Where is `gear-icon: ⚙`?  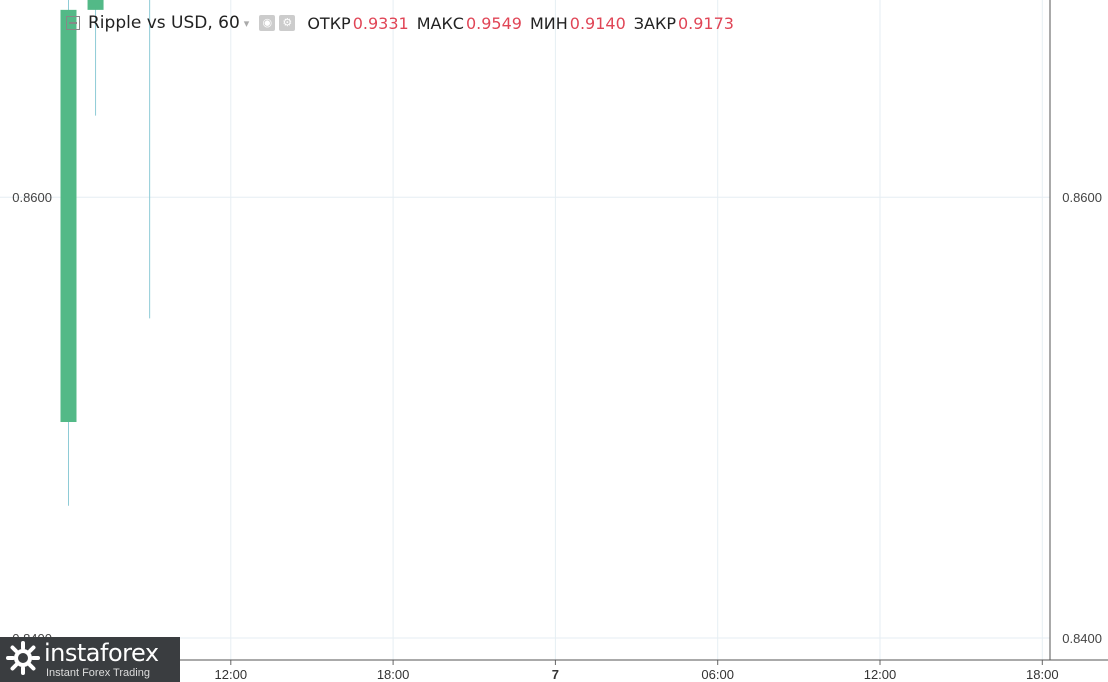 gear-icon: ⚙ is located at coordinates (287, 23).